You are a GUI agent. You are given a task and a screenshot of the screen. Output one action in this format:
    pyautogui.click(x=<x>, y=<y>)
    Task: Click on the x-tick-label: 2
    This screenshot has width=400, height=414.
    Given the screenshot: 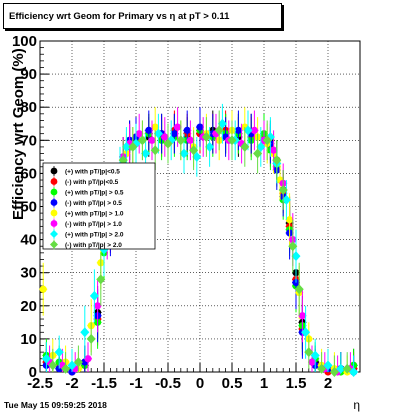 What is the action you would take?
    pyautogui.click(x=328, y=383)
    